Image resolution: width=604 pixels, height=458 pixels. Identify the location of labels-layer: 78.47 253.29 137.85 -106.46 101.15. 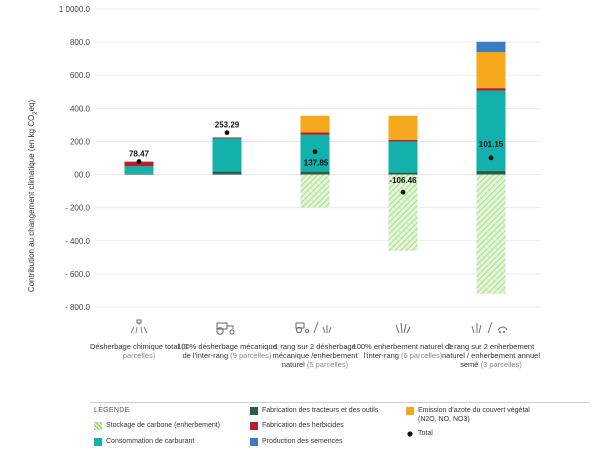
(316, 158).